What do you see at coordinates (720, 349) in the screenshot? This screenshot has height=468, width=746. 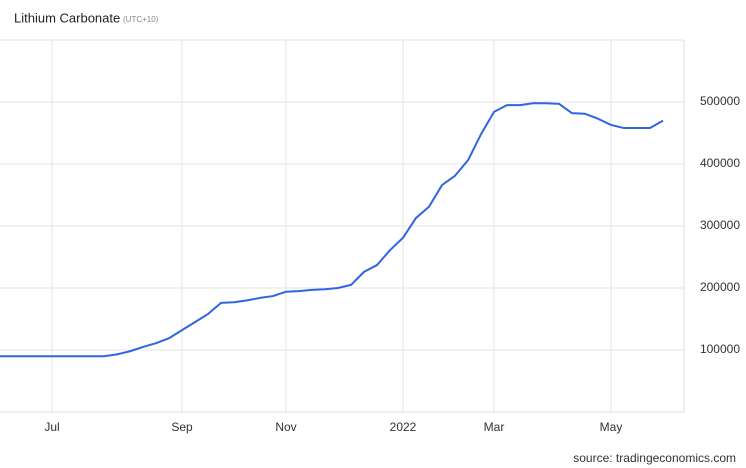 I see `y-tick-label: 100000` at bounding box center [720, 349].